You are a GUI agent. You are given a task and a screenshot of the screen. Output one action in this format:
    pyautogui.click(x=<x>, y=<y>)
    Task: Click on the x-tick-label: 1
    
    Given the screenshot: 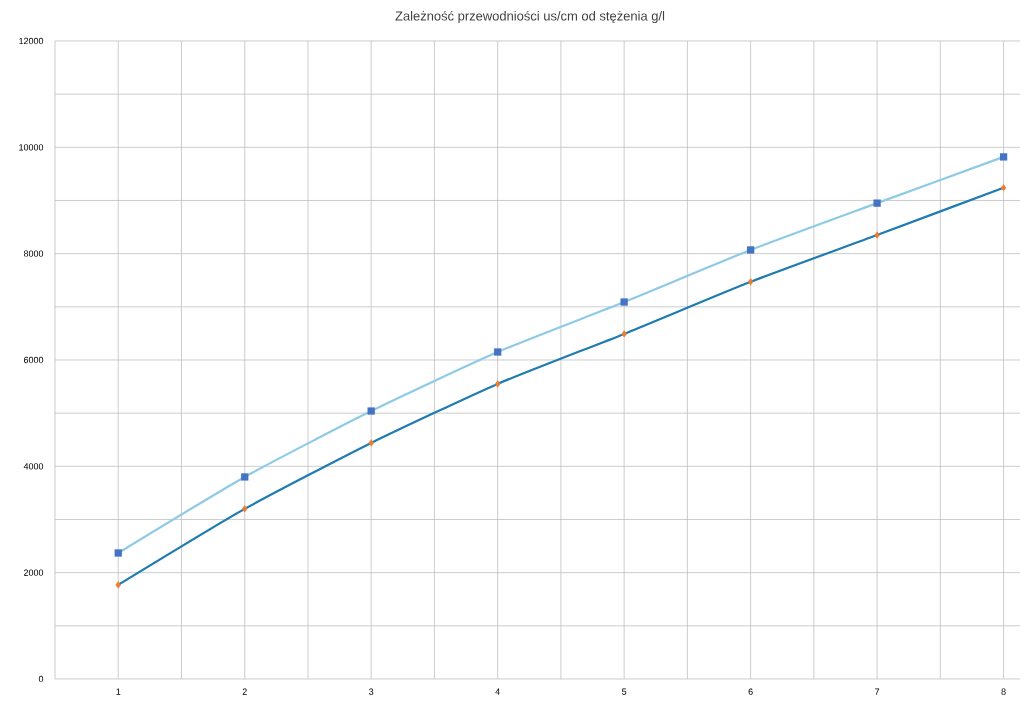 What is the action you would take?
    pyautogui.click(x=118, y=691)
    